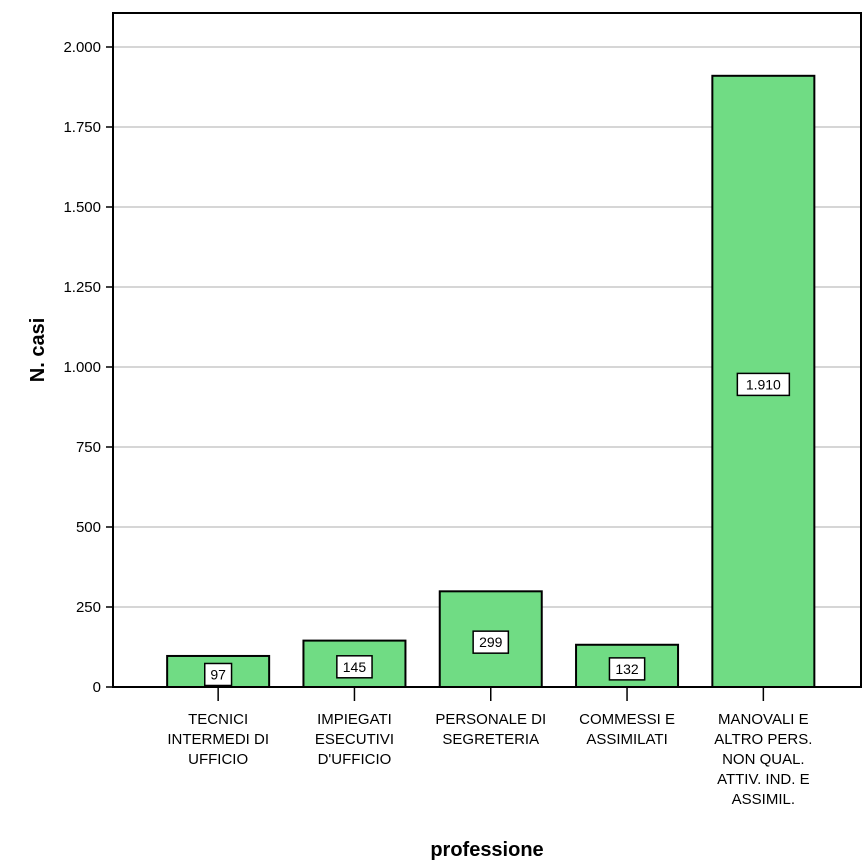 The height and width of the screenshot is (864, 863). I want to click on y-tick-label: 1.000, so click(82, 367).